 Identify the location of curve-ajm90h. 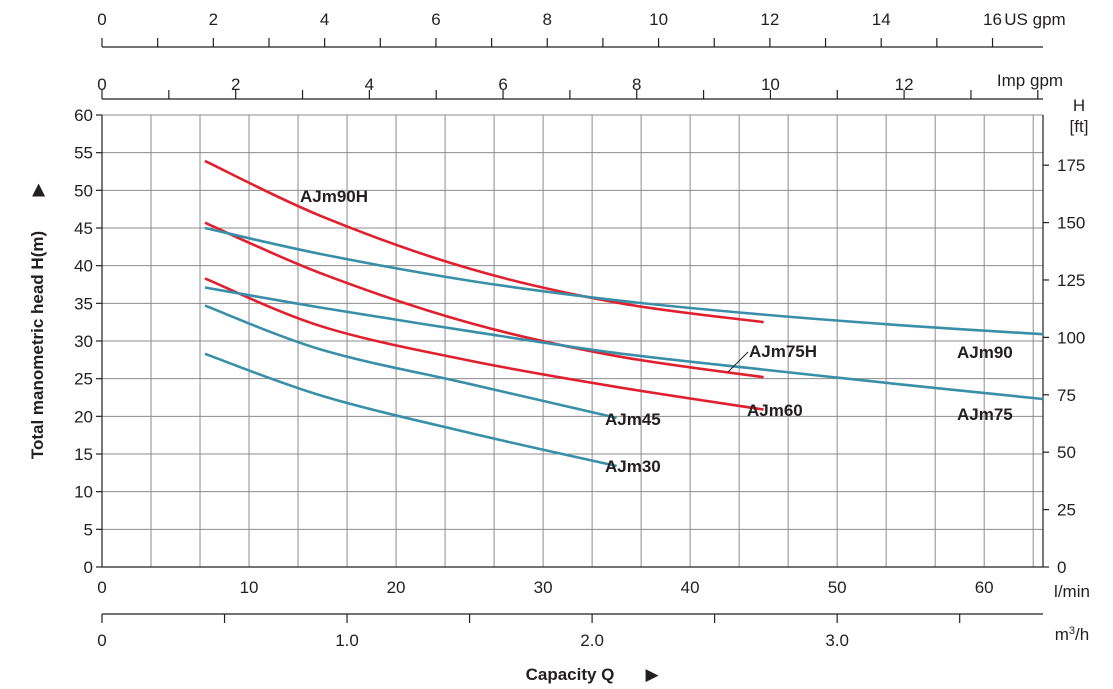
(484, 241).